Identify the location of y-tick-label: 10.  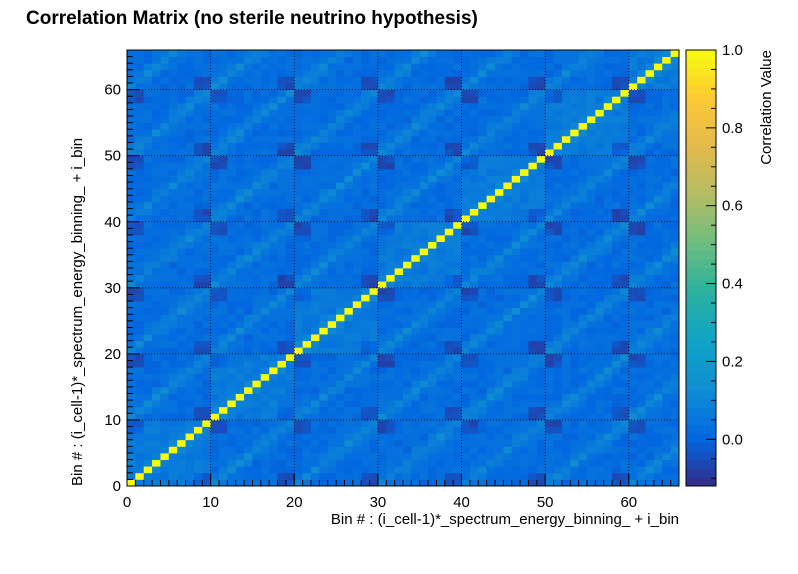
(112, 420).